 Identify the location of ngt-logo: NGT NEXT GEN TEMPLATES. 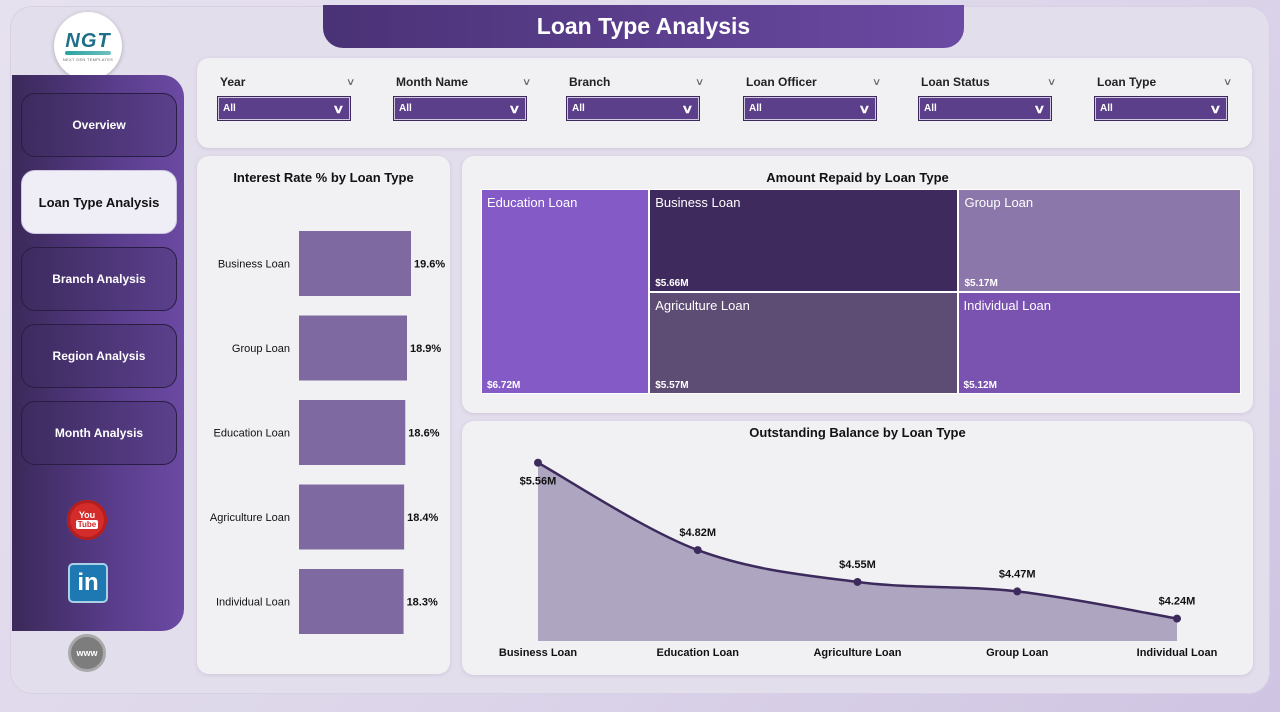
(88, 46).